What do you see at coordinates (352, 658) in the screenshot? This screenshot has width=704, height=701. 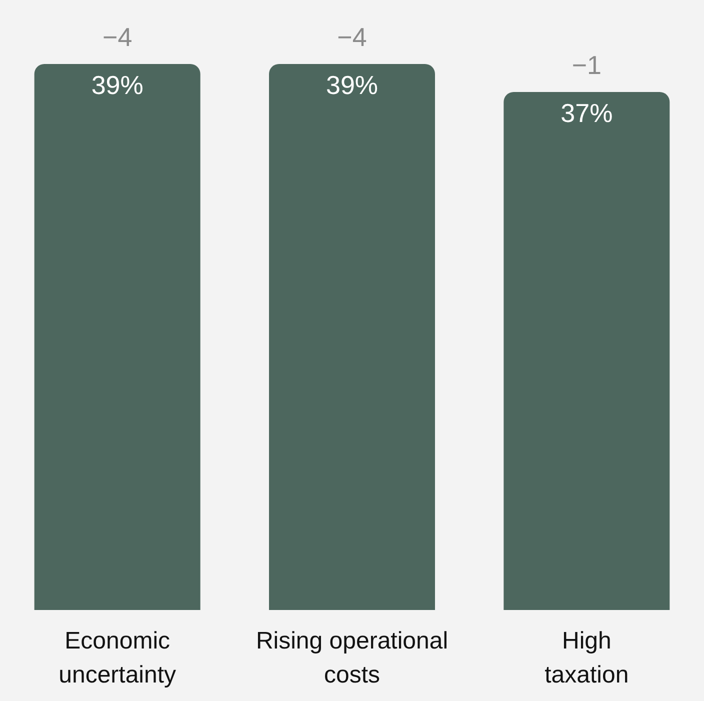 I see `x-tick-label: Rising operational costs` at bounding box center [352, 658].